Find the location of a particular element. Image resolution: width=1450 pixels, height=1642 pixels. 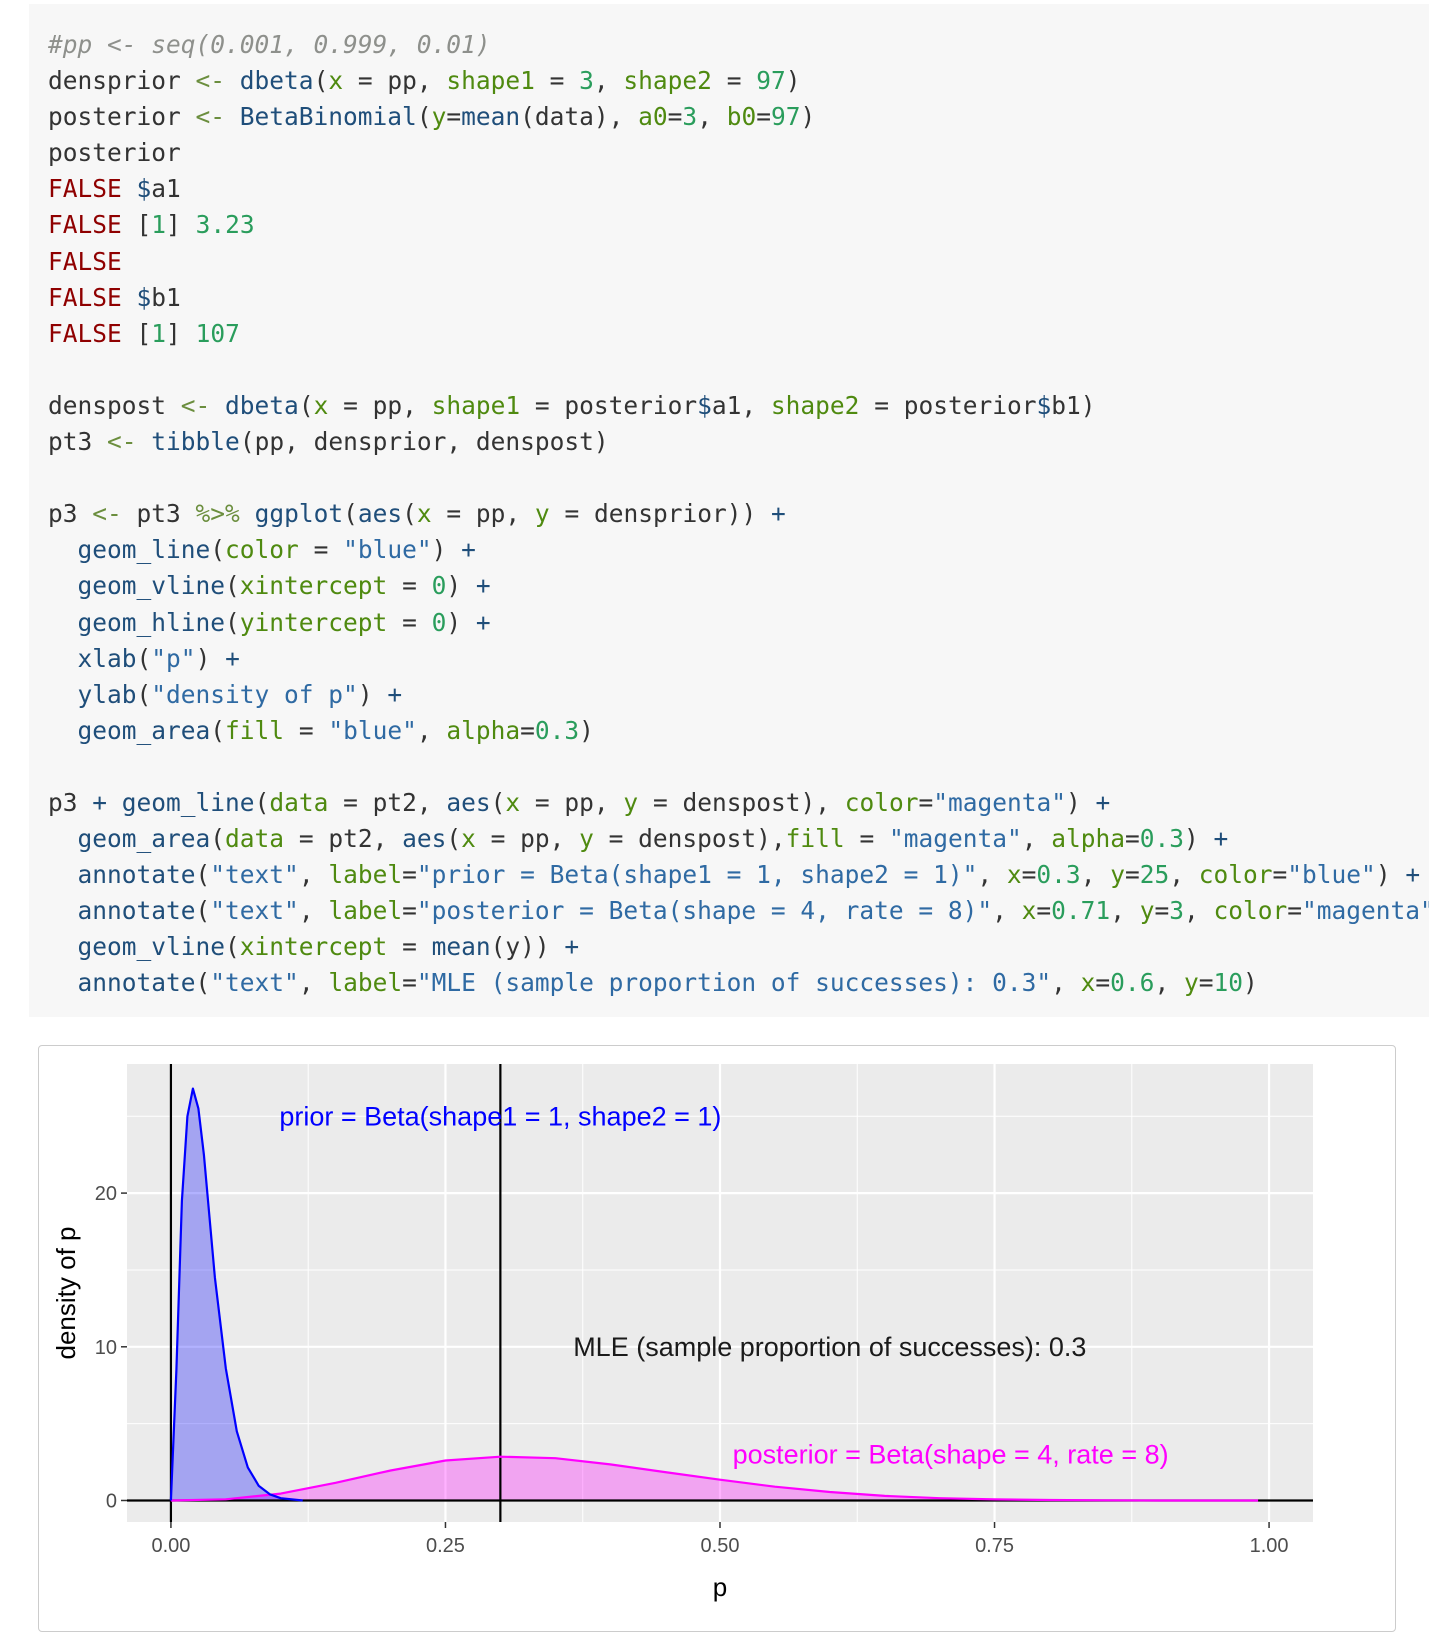

code-token: 25 is located at coordinates (1154, 875).